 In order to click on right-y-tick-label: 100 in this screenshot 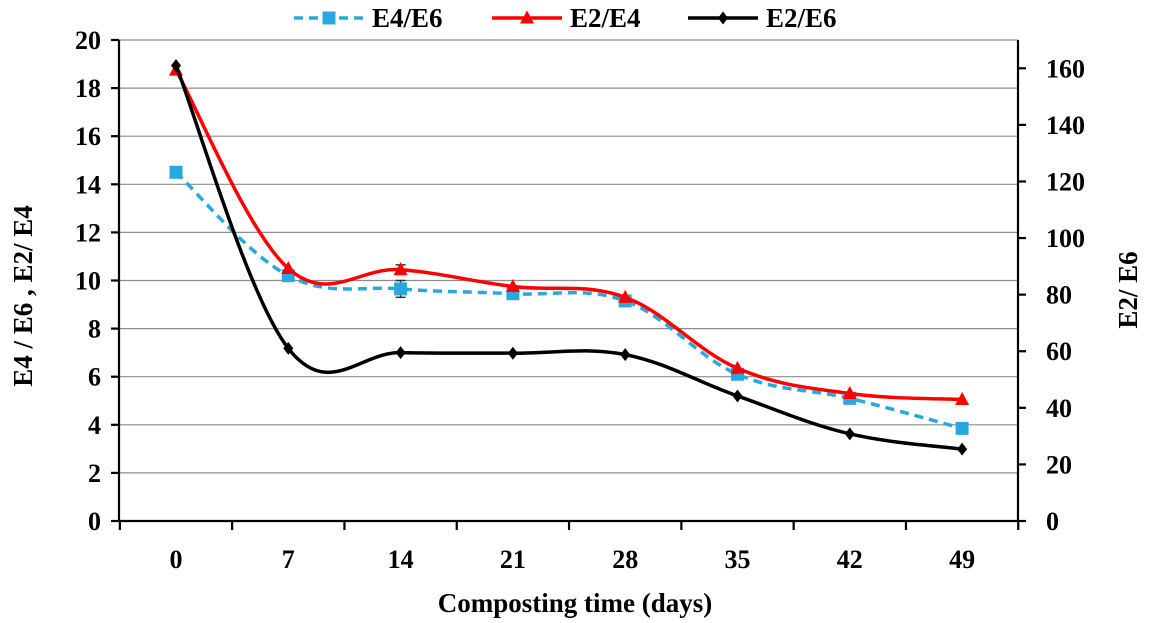, I will do `click(1065, 238)`.